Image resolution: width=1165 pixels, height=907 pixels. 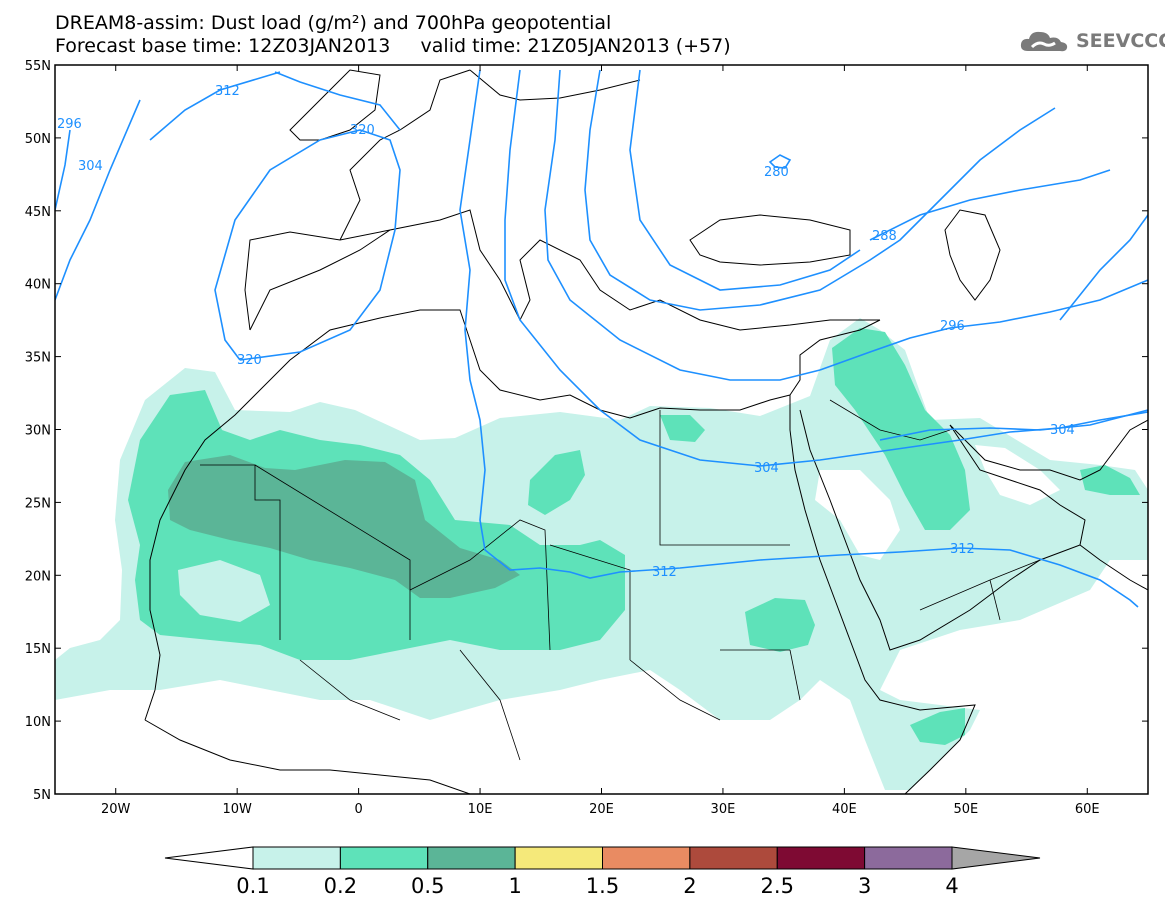 I want to click on colorbar-label: 0.2, so click(x=340, y=886).